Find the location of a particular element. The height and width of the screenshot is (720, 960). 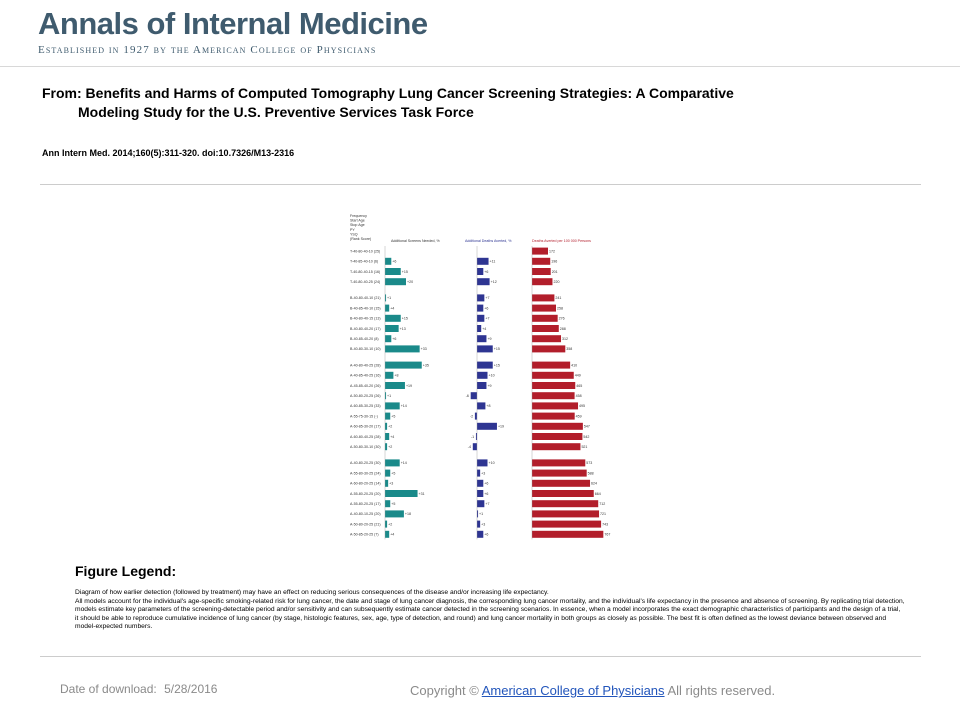

deaths-value-label: 743 is located at coordinates (605, 524).